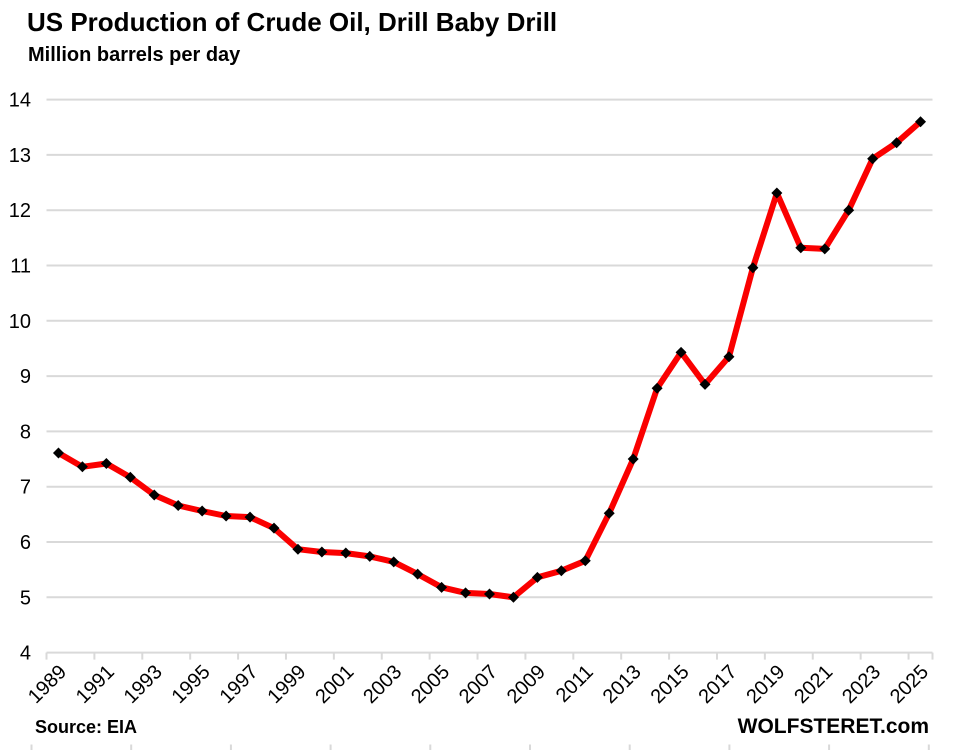 This screenshot has height=750, width=956. I want to click on x-axis-tick-label: 1995, so click(191, 684).